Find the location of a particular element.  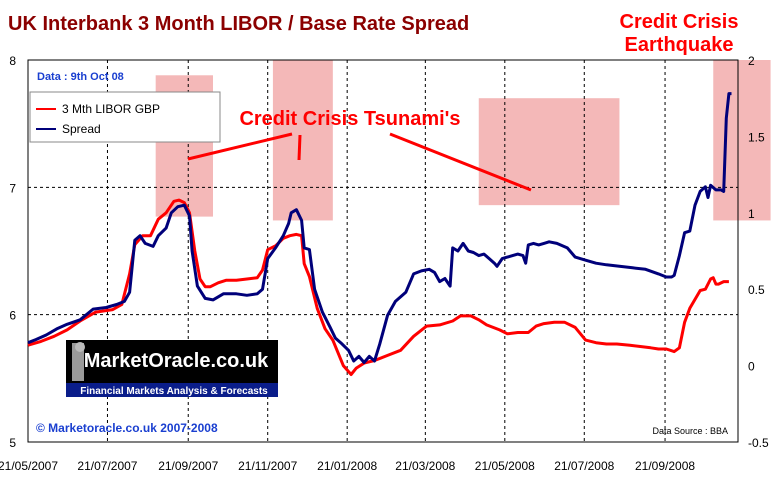

earthquake-label-line1: Credit Crisis is located at coordinates (679, 22).